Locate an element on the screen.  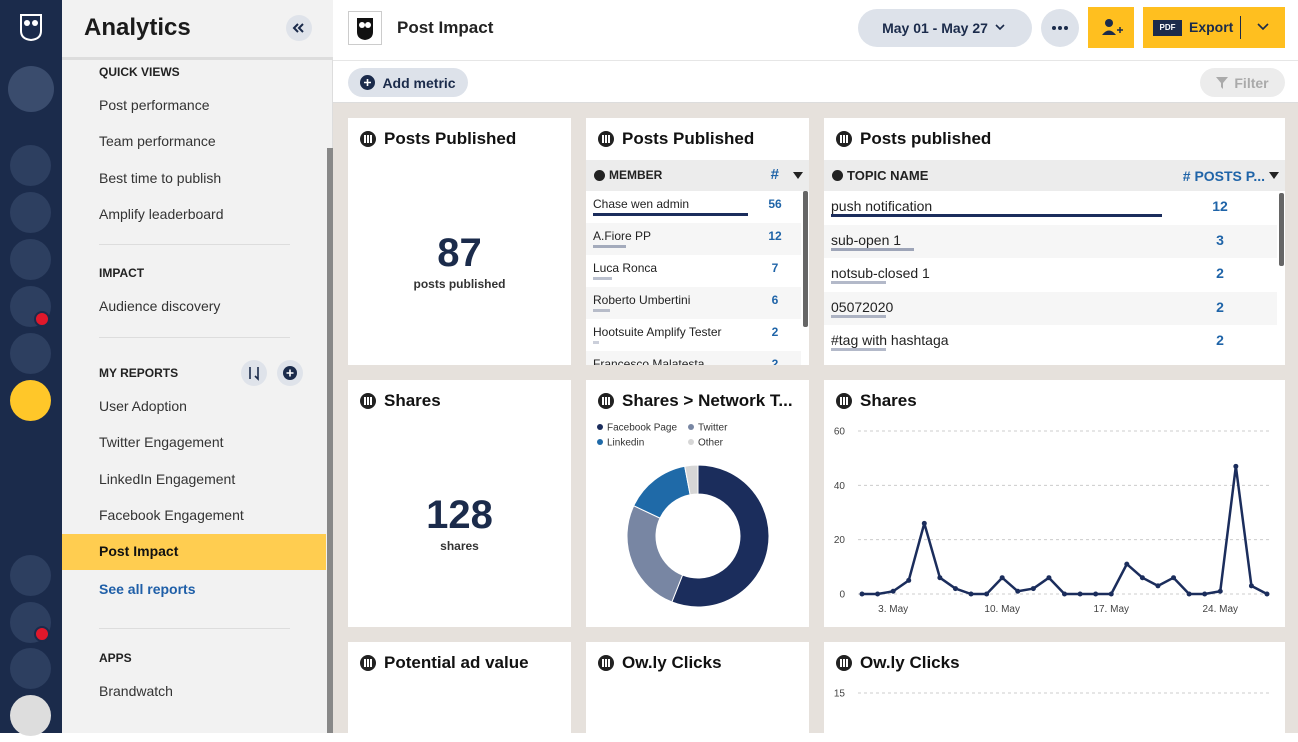
planner-icon is located at coordinates (30, 259).